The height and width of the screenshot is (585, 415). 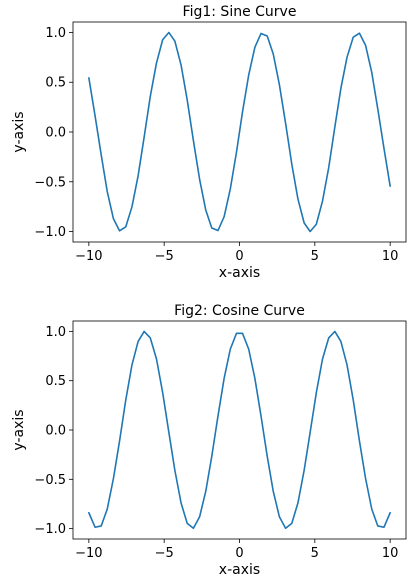 What do you see at coordinates (55, 33) in the screenshot?
I see `chart-1-y-tick-label: 1.0` at bounding box center [55, 33].